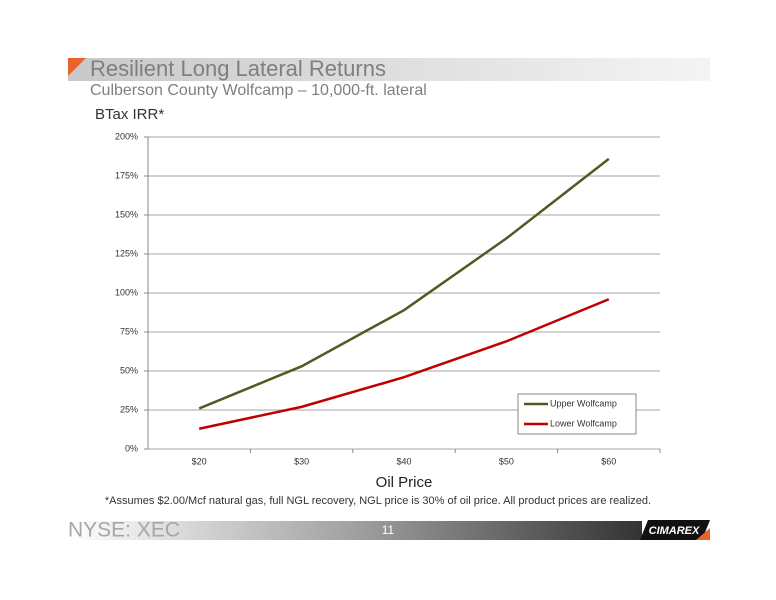  Describe the element at coordinates (389, 69) in the screenshot. I see `title-band` at that location.